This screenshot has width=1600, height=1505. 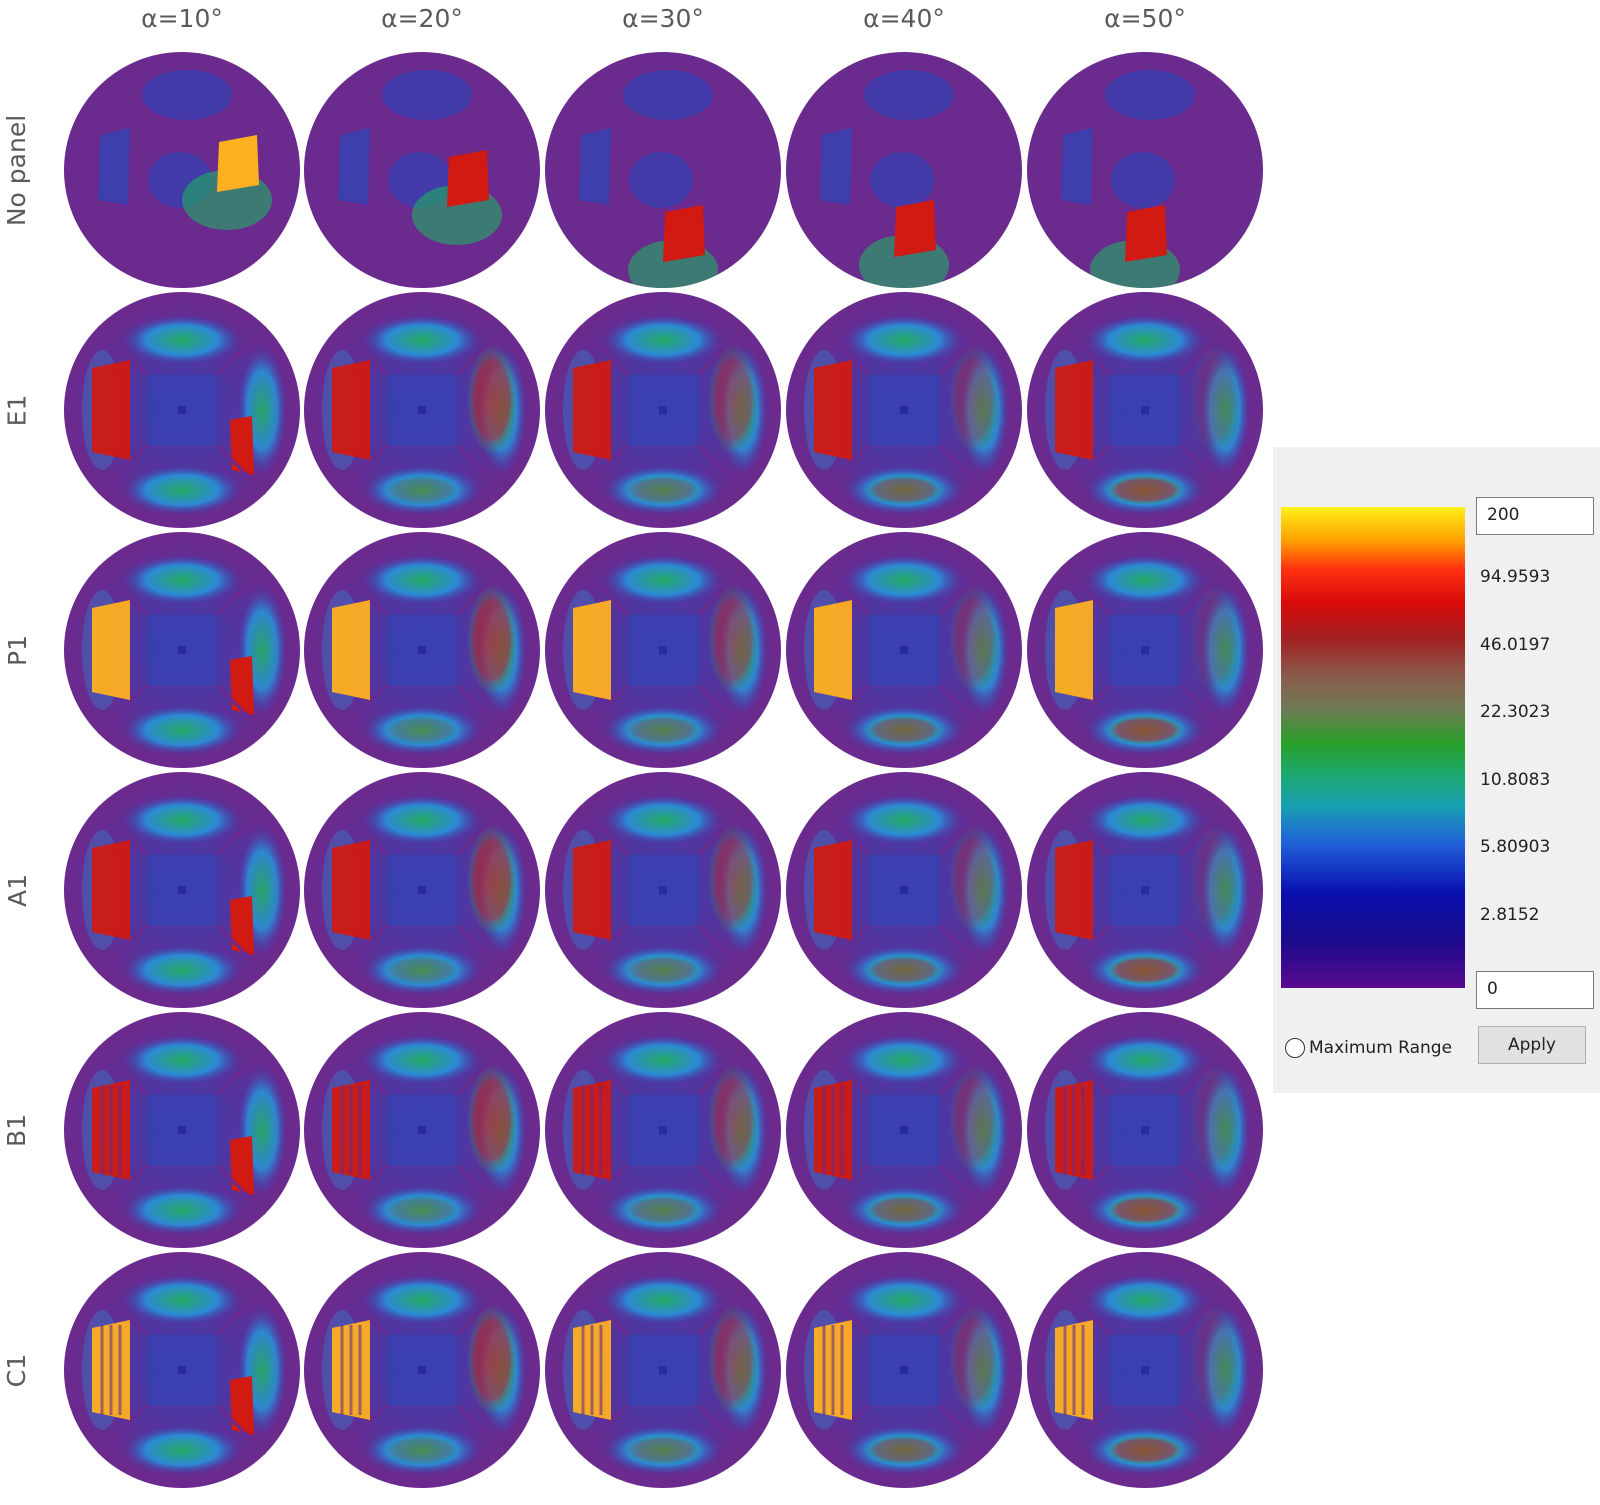 What do you see at coordinates (422, 18) in the screenshot?
I see `column-header: α=20°` at bounding box center [422, 18].